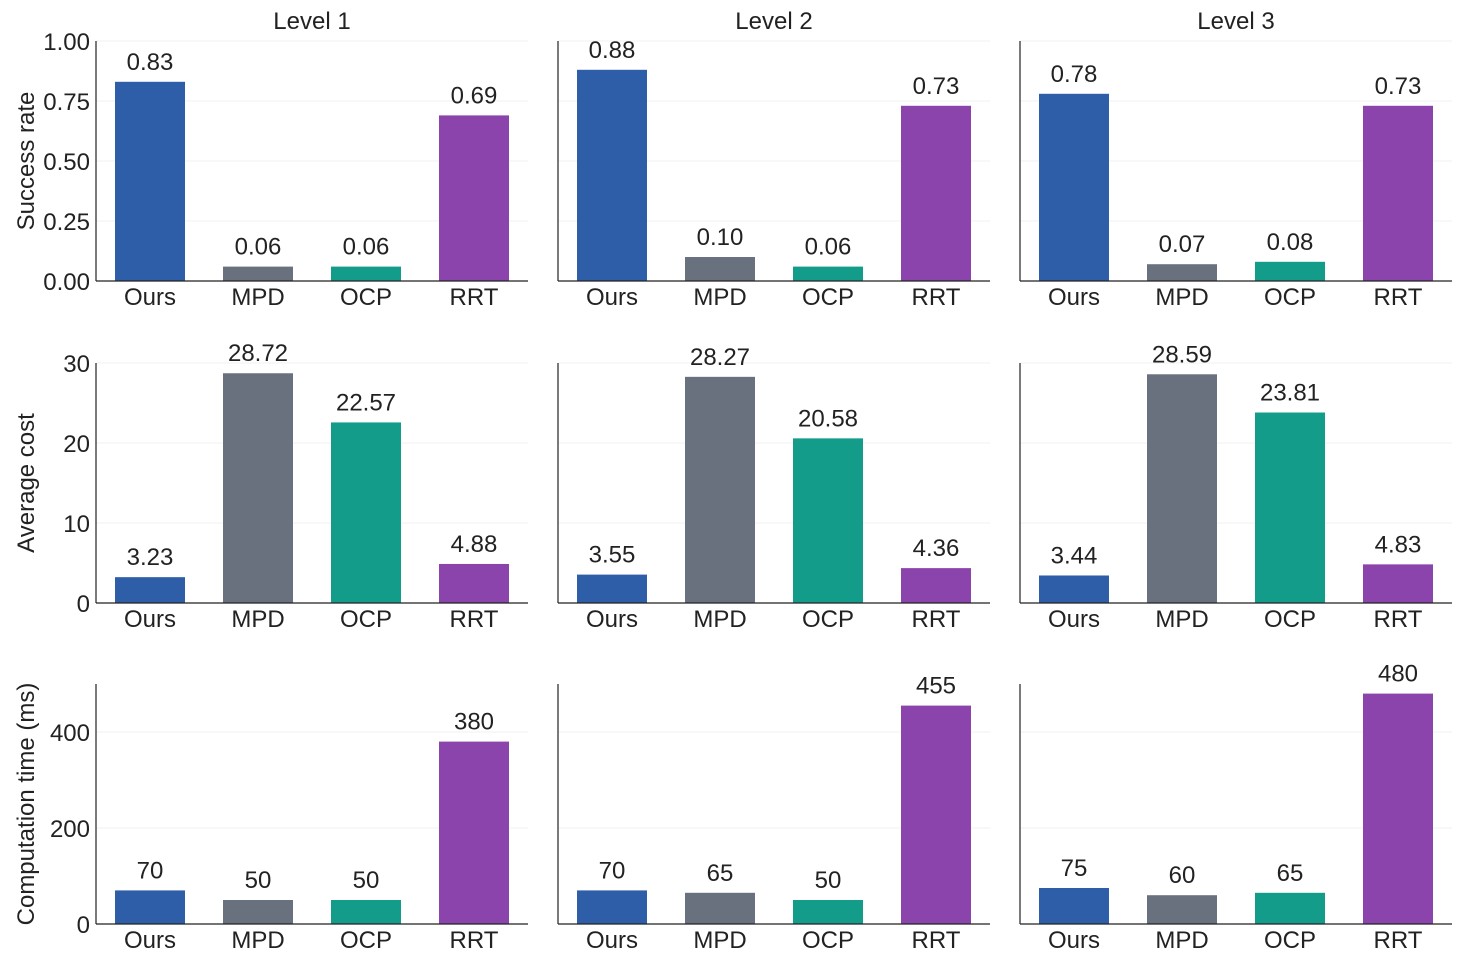  What do you see at coordinates (720, 237) in the screenshot?
I see `data-label: 0.10` at bounding box center [720, 237].